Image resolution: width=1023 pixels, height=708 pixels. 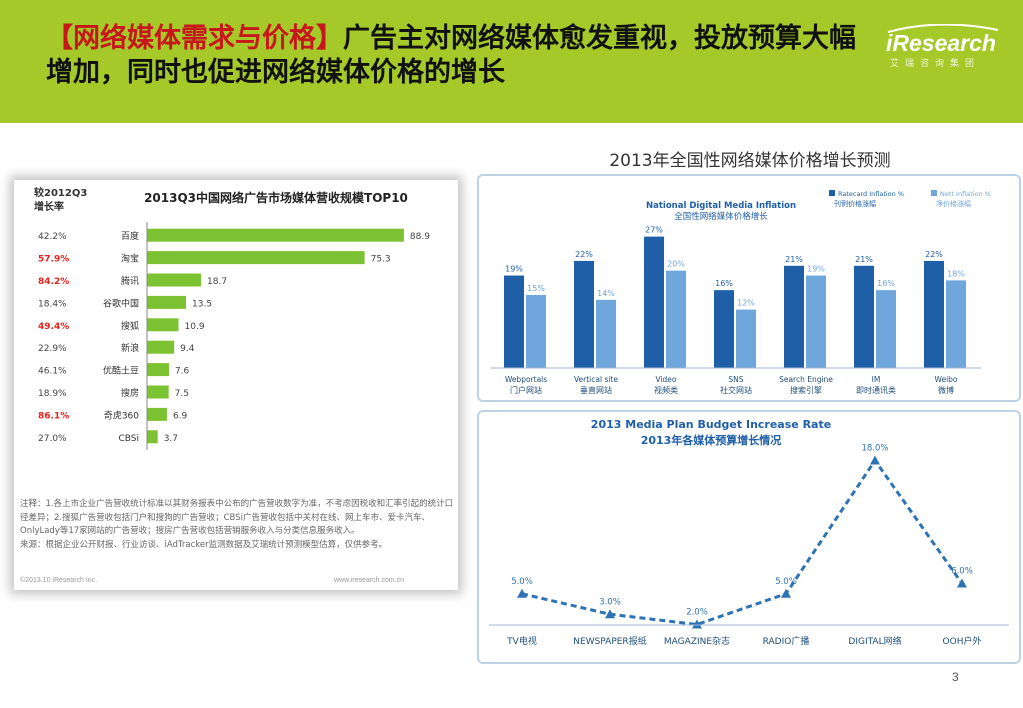 What do you see at coordinates (187, 349) in the screenshot?
I see `revenue-value-label: 9.4` at bounding box center [187, 349].